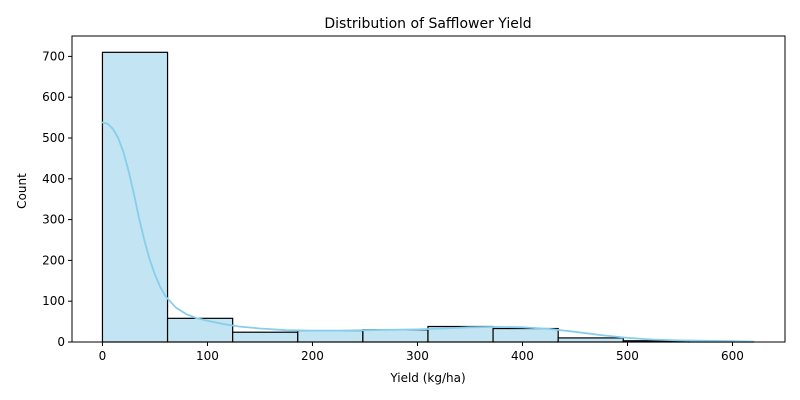 The height and width of the screenshot is (400, 800). What do you see at coordinates (312, 356) in the screenshot?
I see `x-tick-label: 200` at bounding box center [312, 356].